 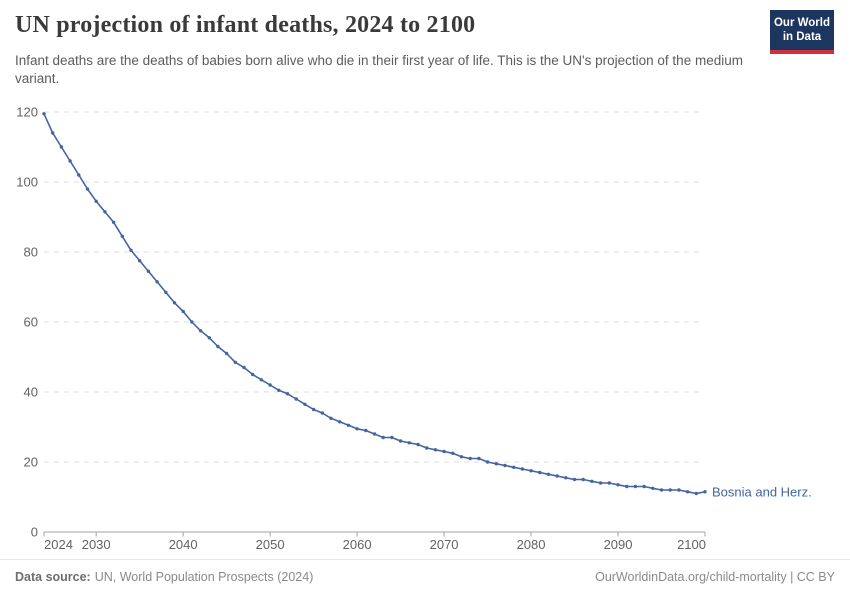 I want to click on y-tick-label-100: 100, so click(x=27, y=182).